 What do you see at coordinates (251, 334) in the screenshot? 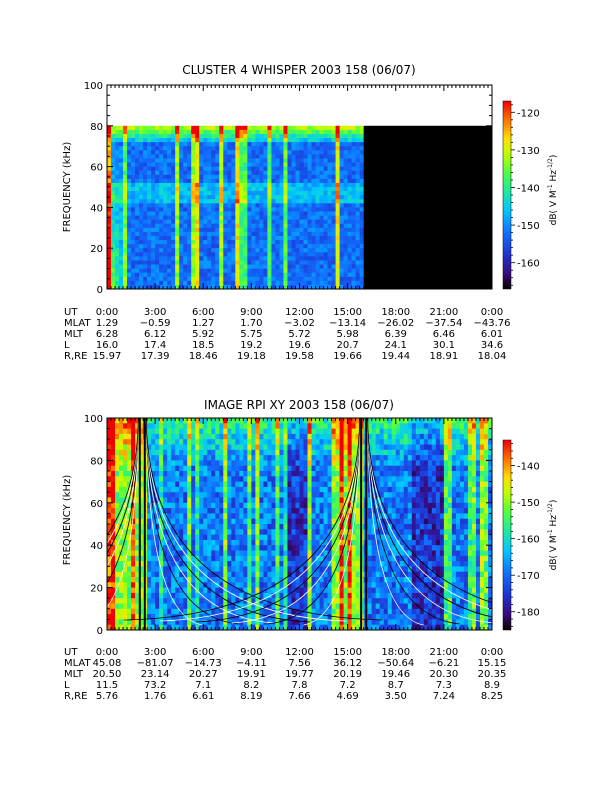
I see `ephemeris-value: 5.75` at bounding box center [251, 334].